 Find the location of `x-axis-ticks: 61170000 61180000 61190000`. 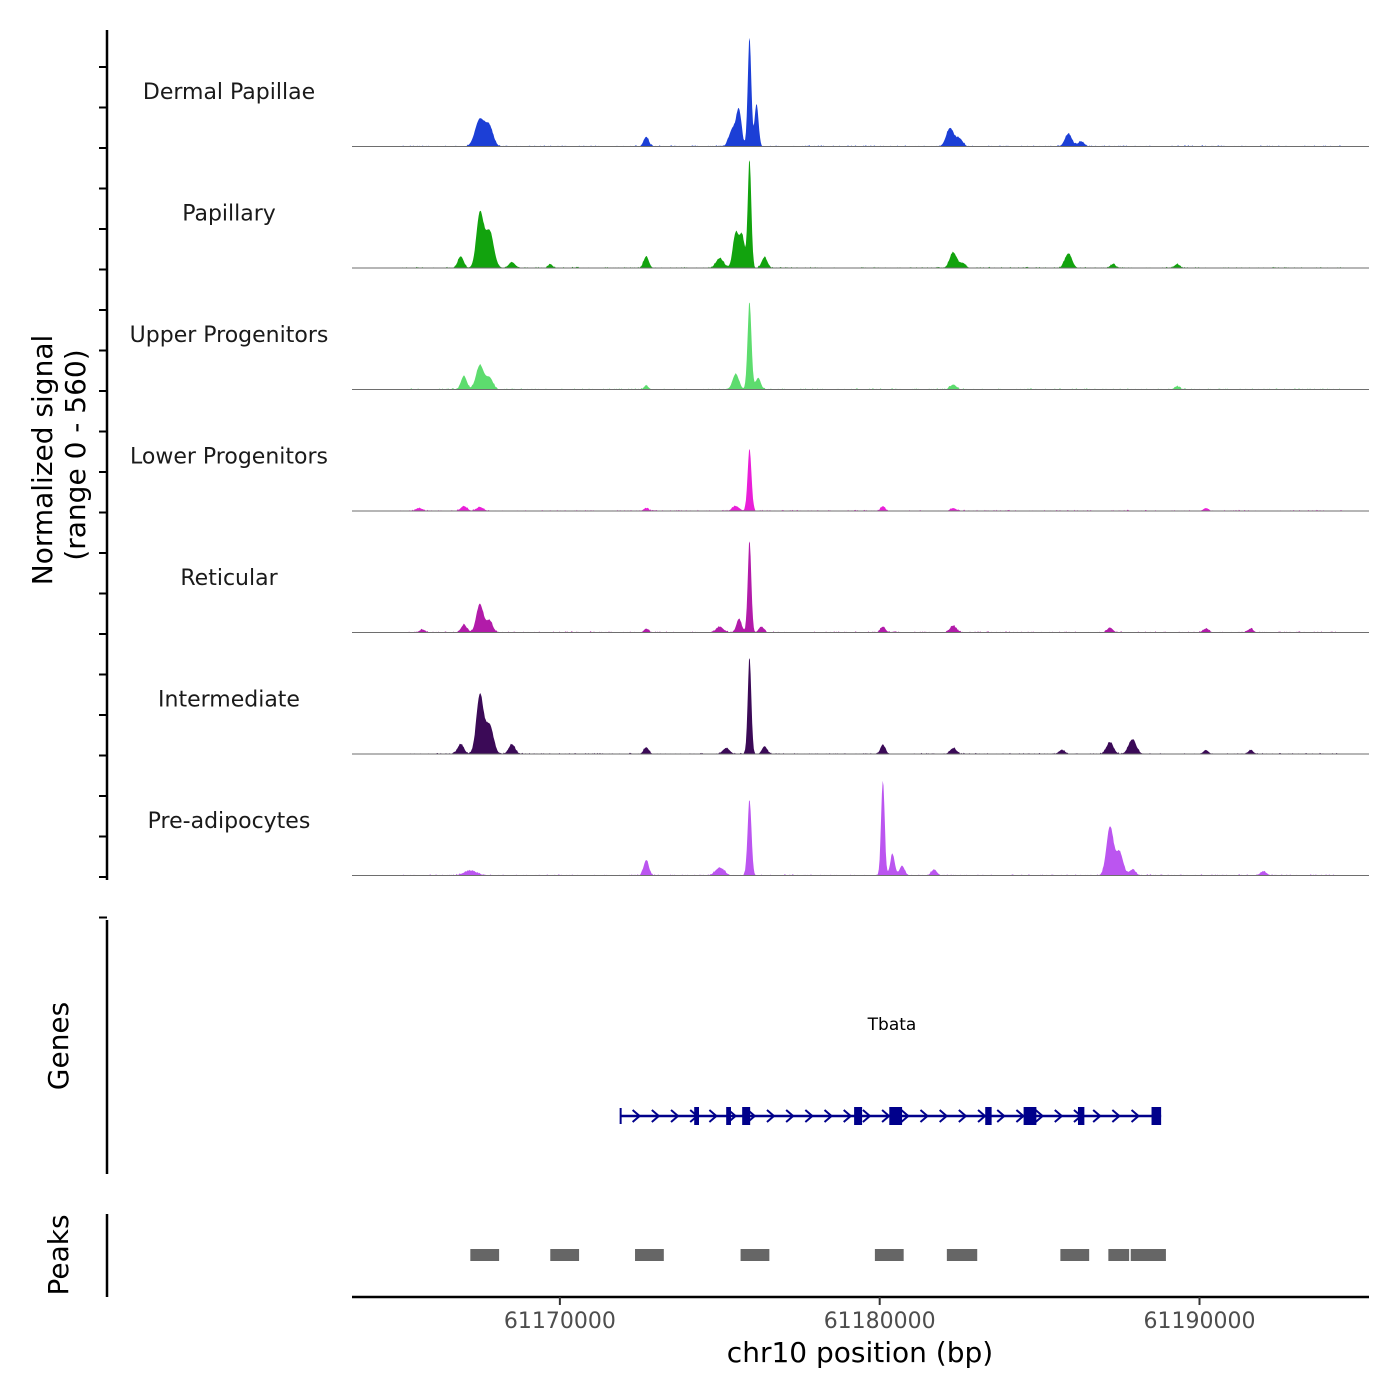

x-axis-ticks: 61170000 61180000 61190000 is located at coordinates (880, 1315).